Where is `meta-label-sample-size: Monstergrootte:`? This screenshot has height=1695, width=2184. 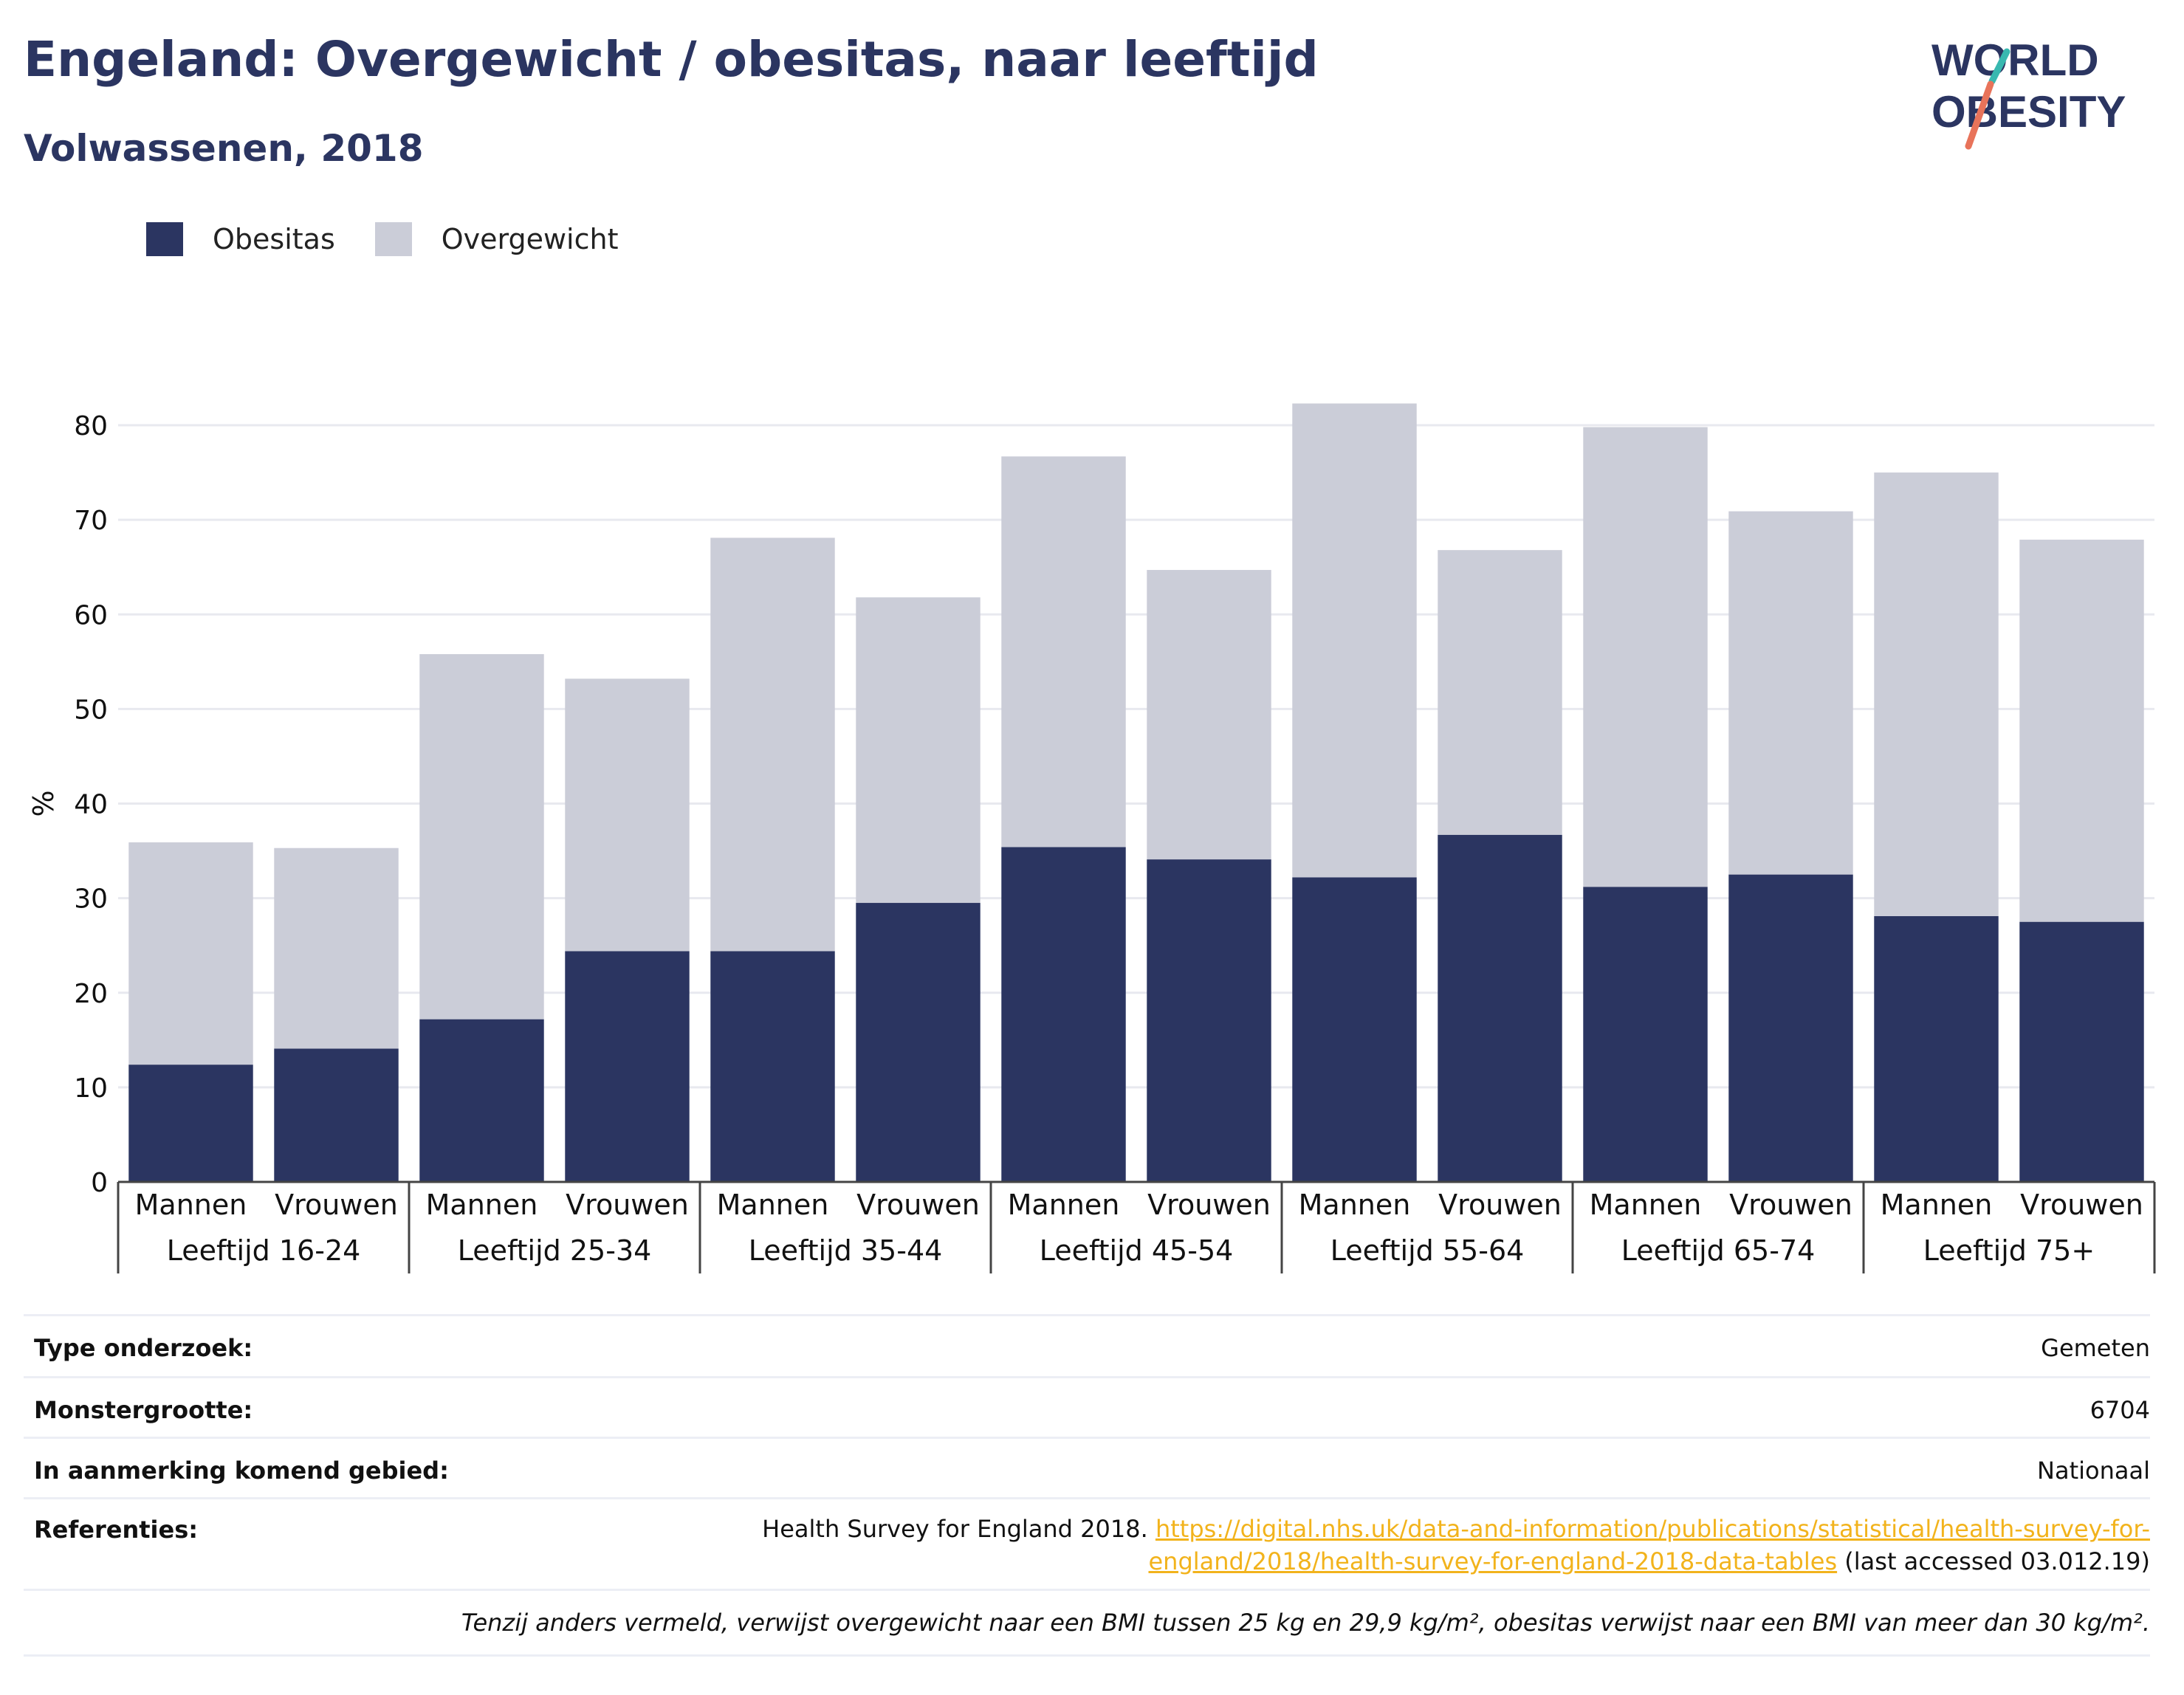
meta-label-sample-size: Monstergrootte: is located at coordinates (144, 1410).